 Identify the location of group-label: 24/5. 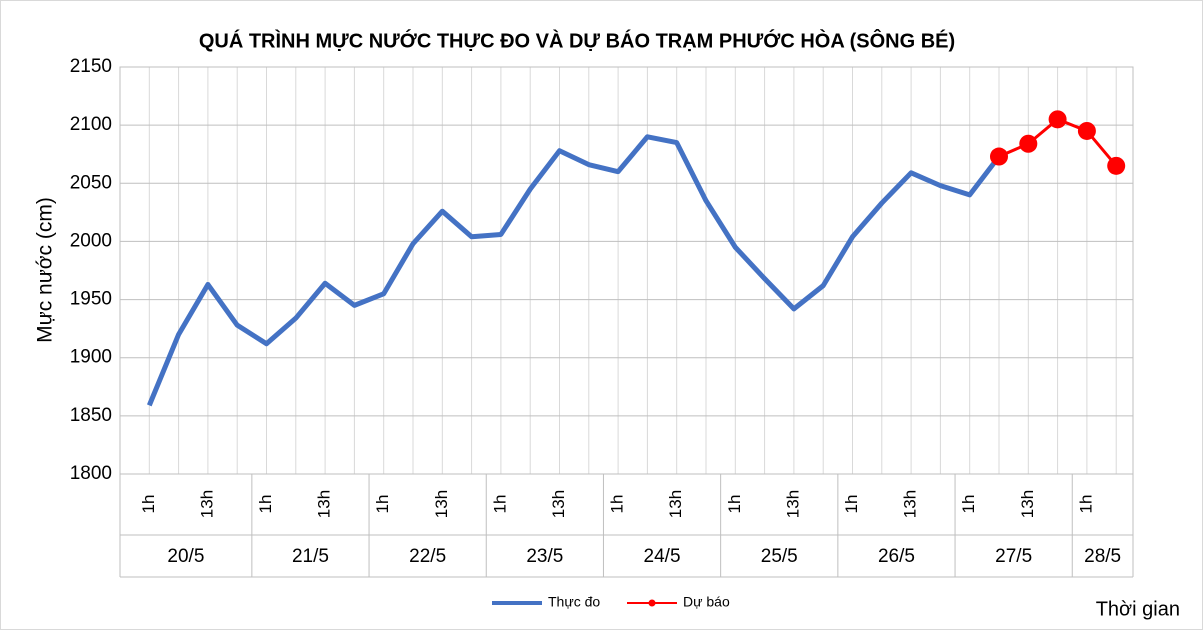
(662, 556).